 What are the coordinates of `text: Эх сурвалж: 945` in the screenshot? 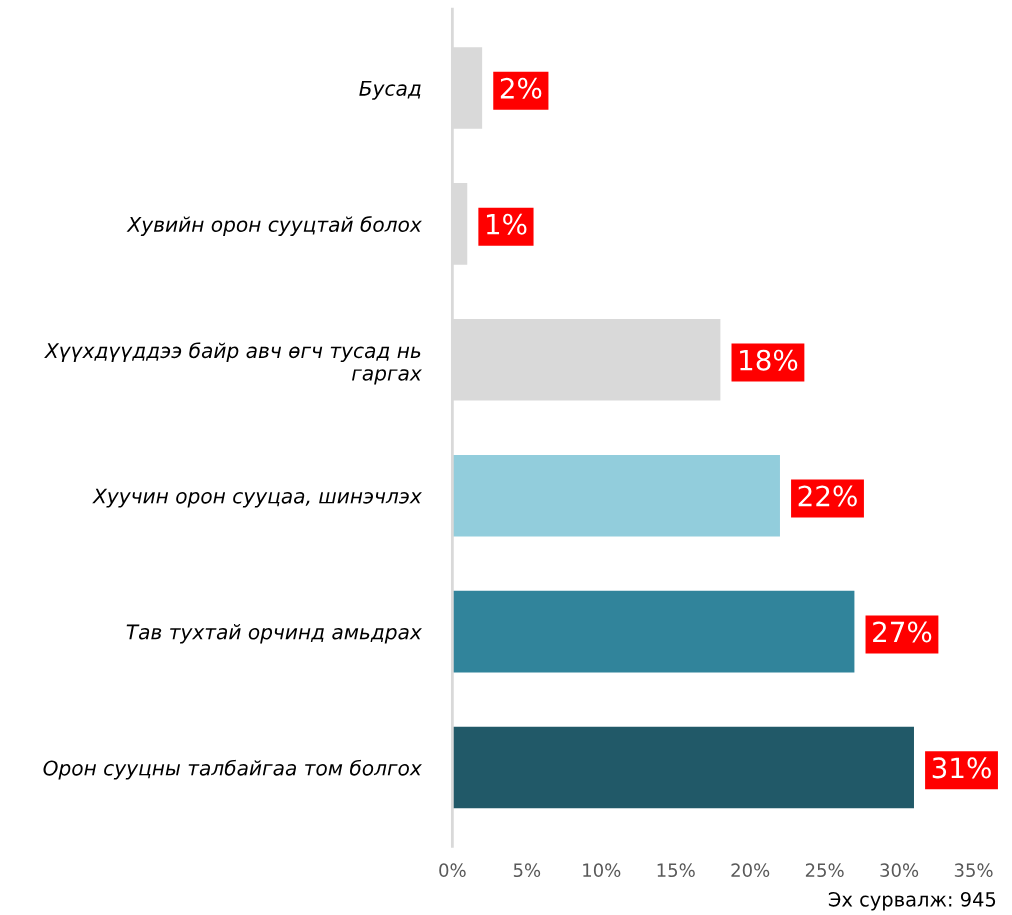 It's located at (912, 901).